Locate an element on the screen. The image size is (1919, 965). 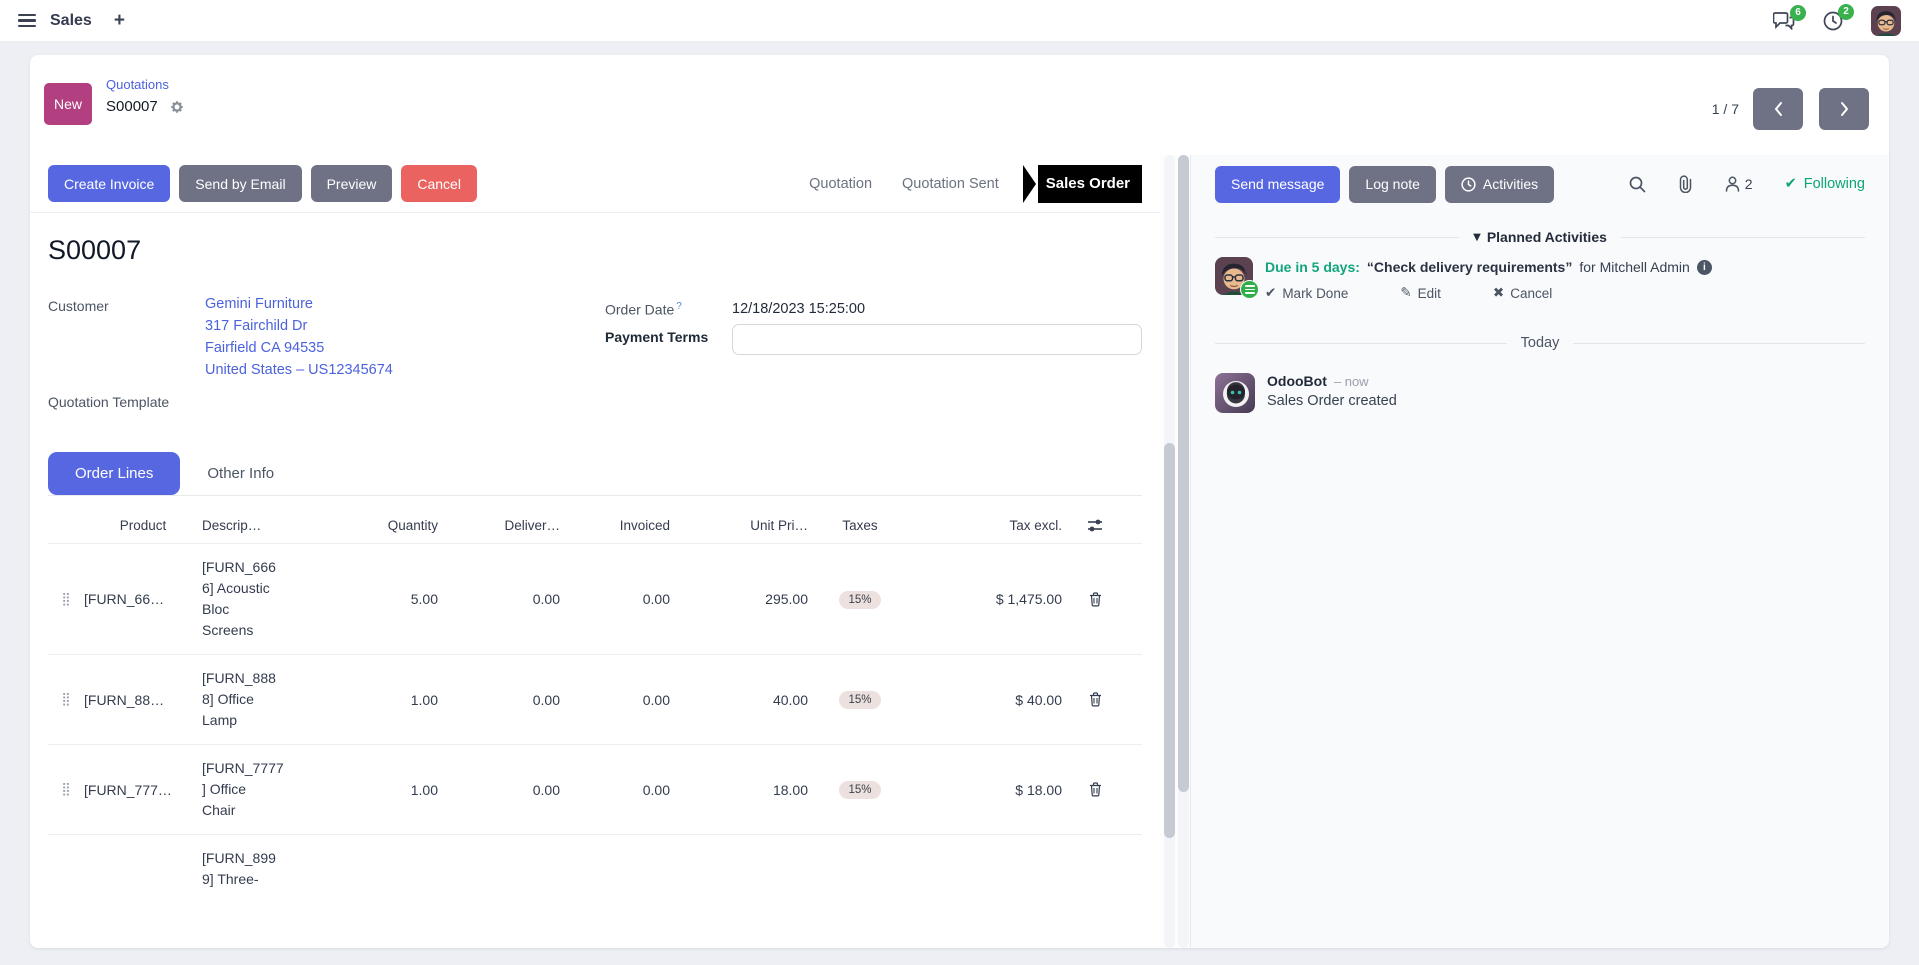
payment-terms-input is located at coordinates (937, 339).